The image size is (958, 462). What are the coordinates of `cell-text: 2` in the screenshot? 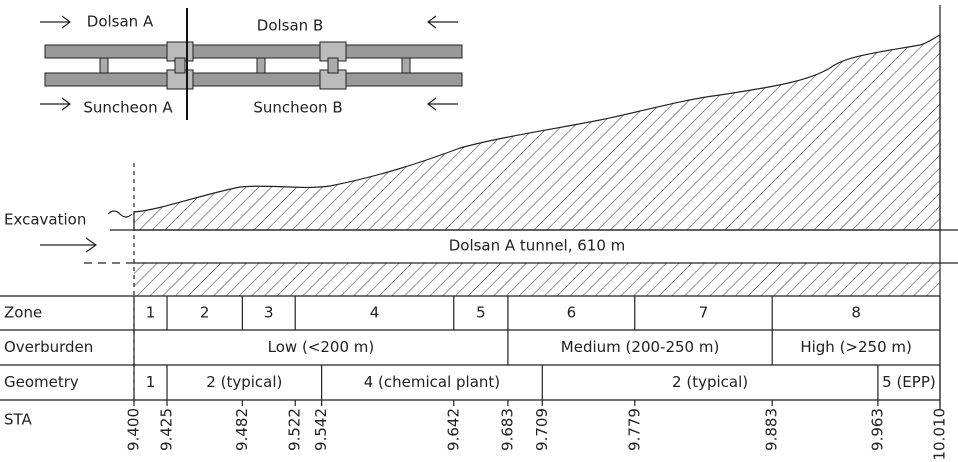 It's located at (205, 313).